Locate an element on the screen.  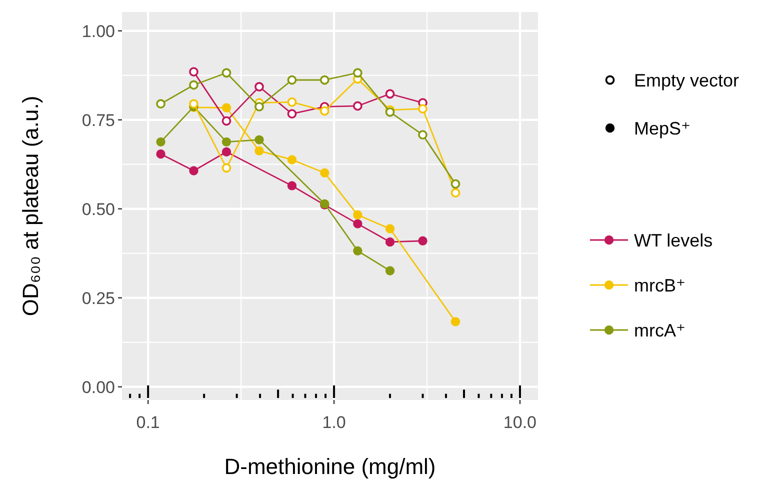
x-tick-label: 1.0 is located at coordinates (334, 422).